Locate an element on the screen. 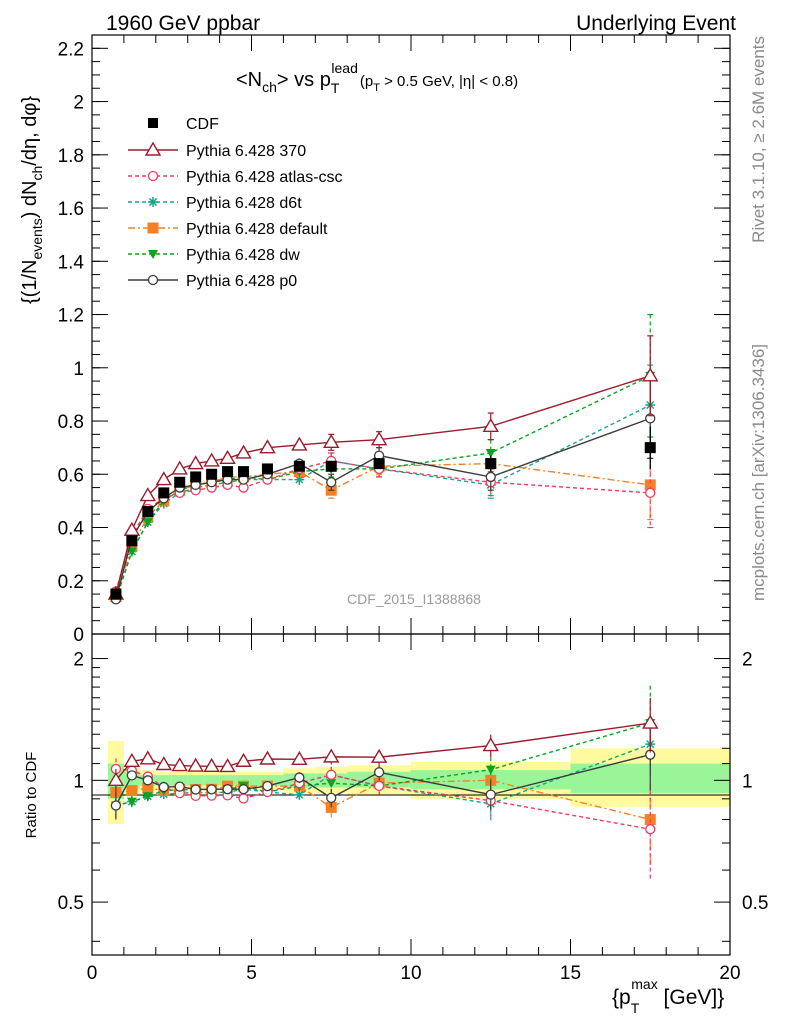 This screenshot has height=1024, width=786. y-tick-label: 2 is located at coordinates (78, 103).